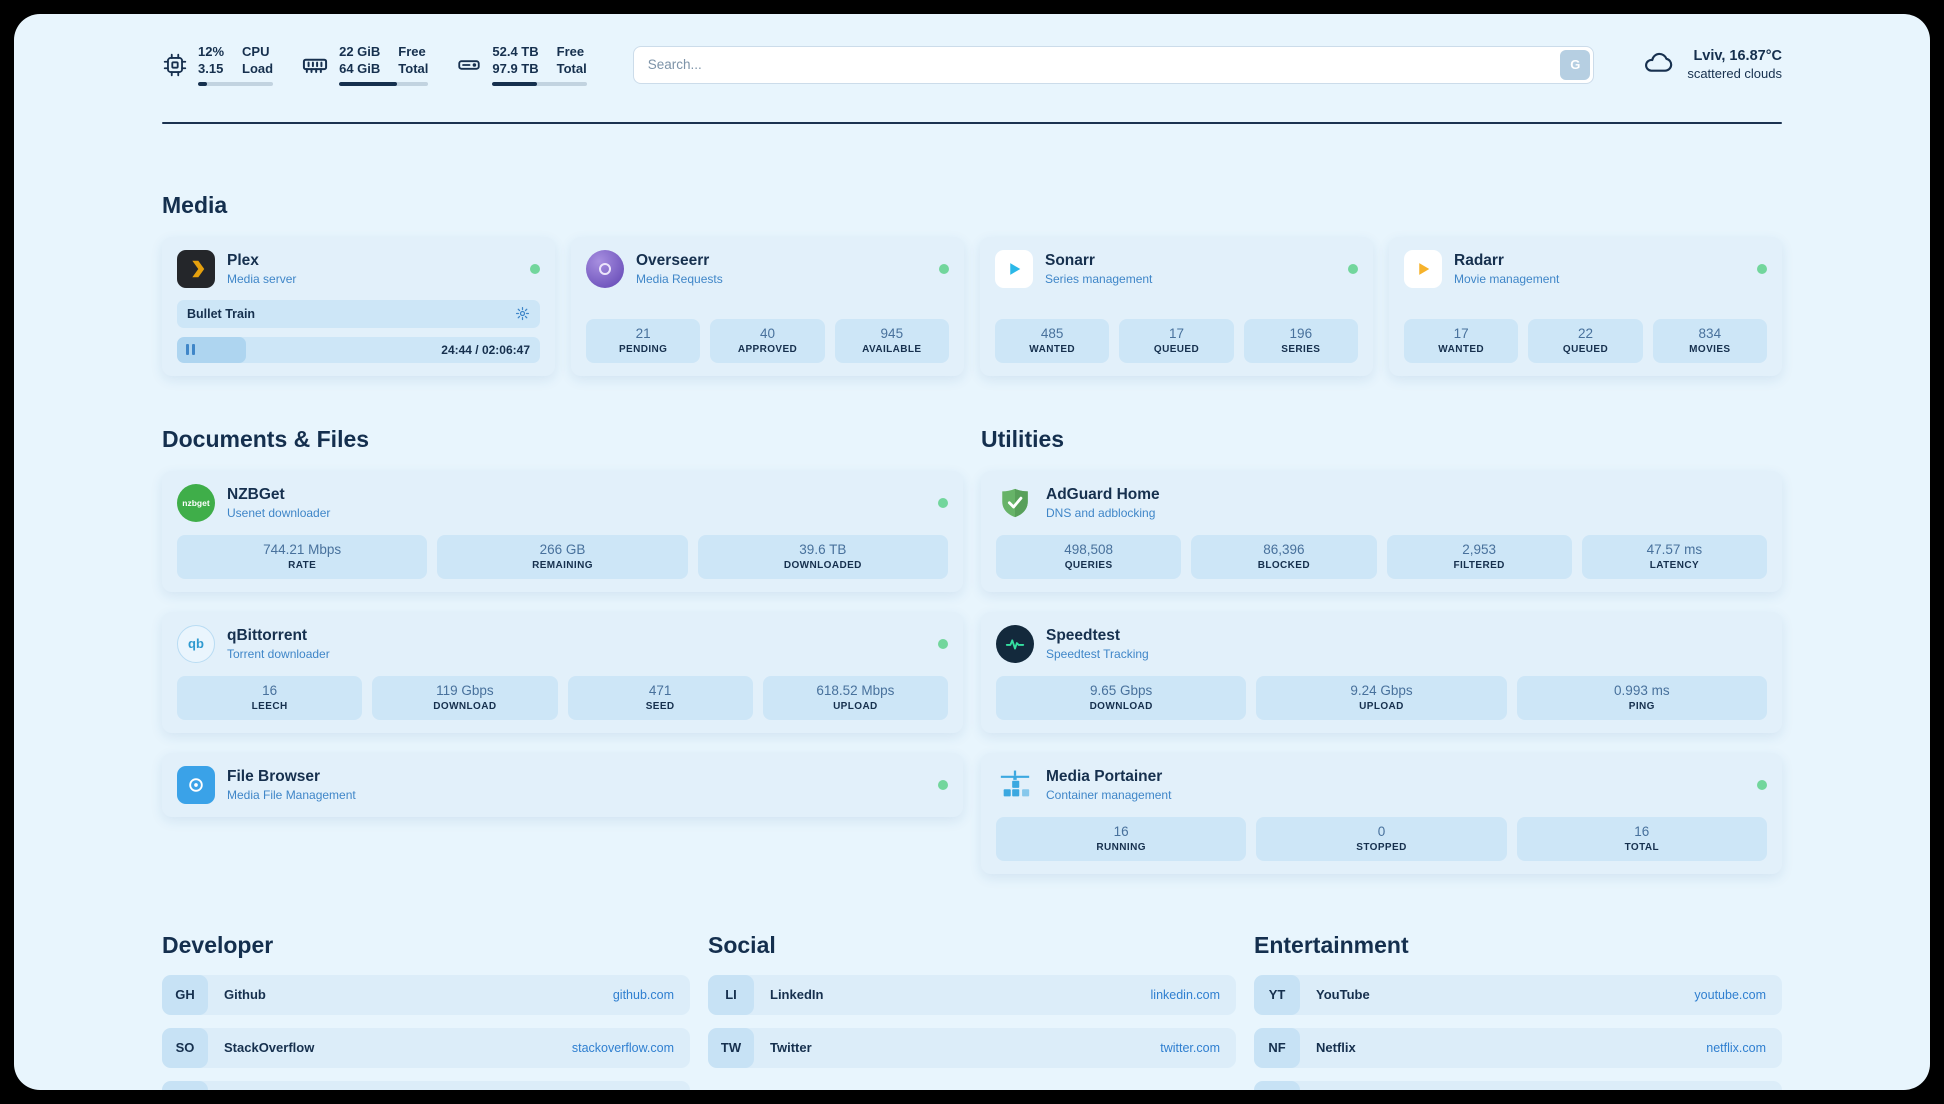 The width and height of the screenshot is (1944, 1104). Describe the element at coordinates (358, 306) in the screenshot. I see `plex-card: Plex Media server Bullet Train` at that location.